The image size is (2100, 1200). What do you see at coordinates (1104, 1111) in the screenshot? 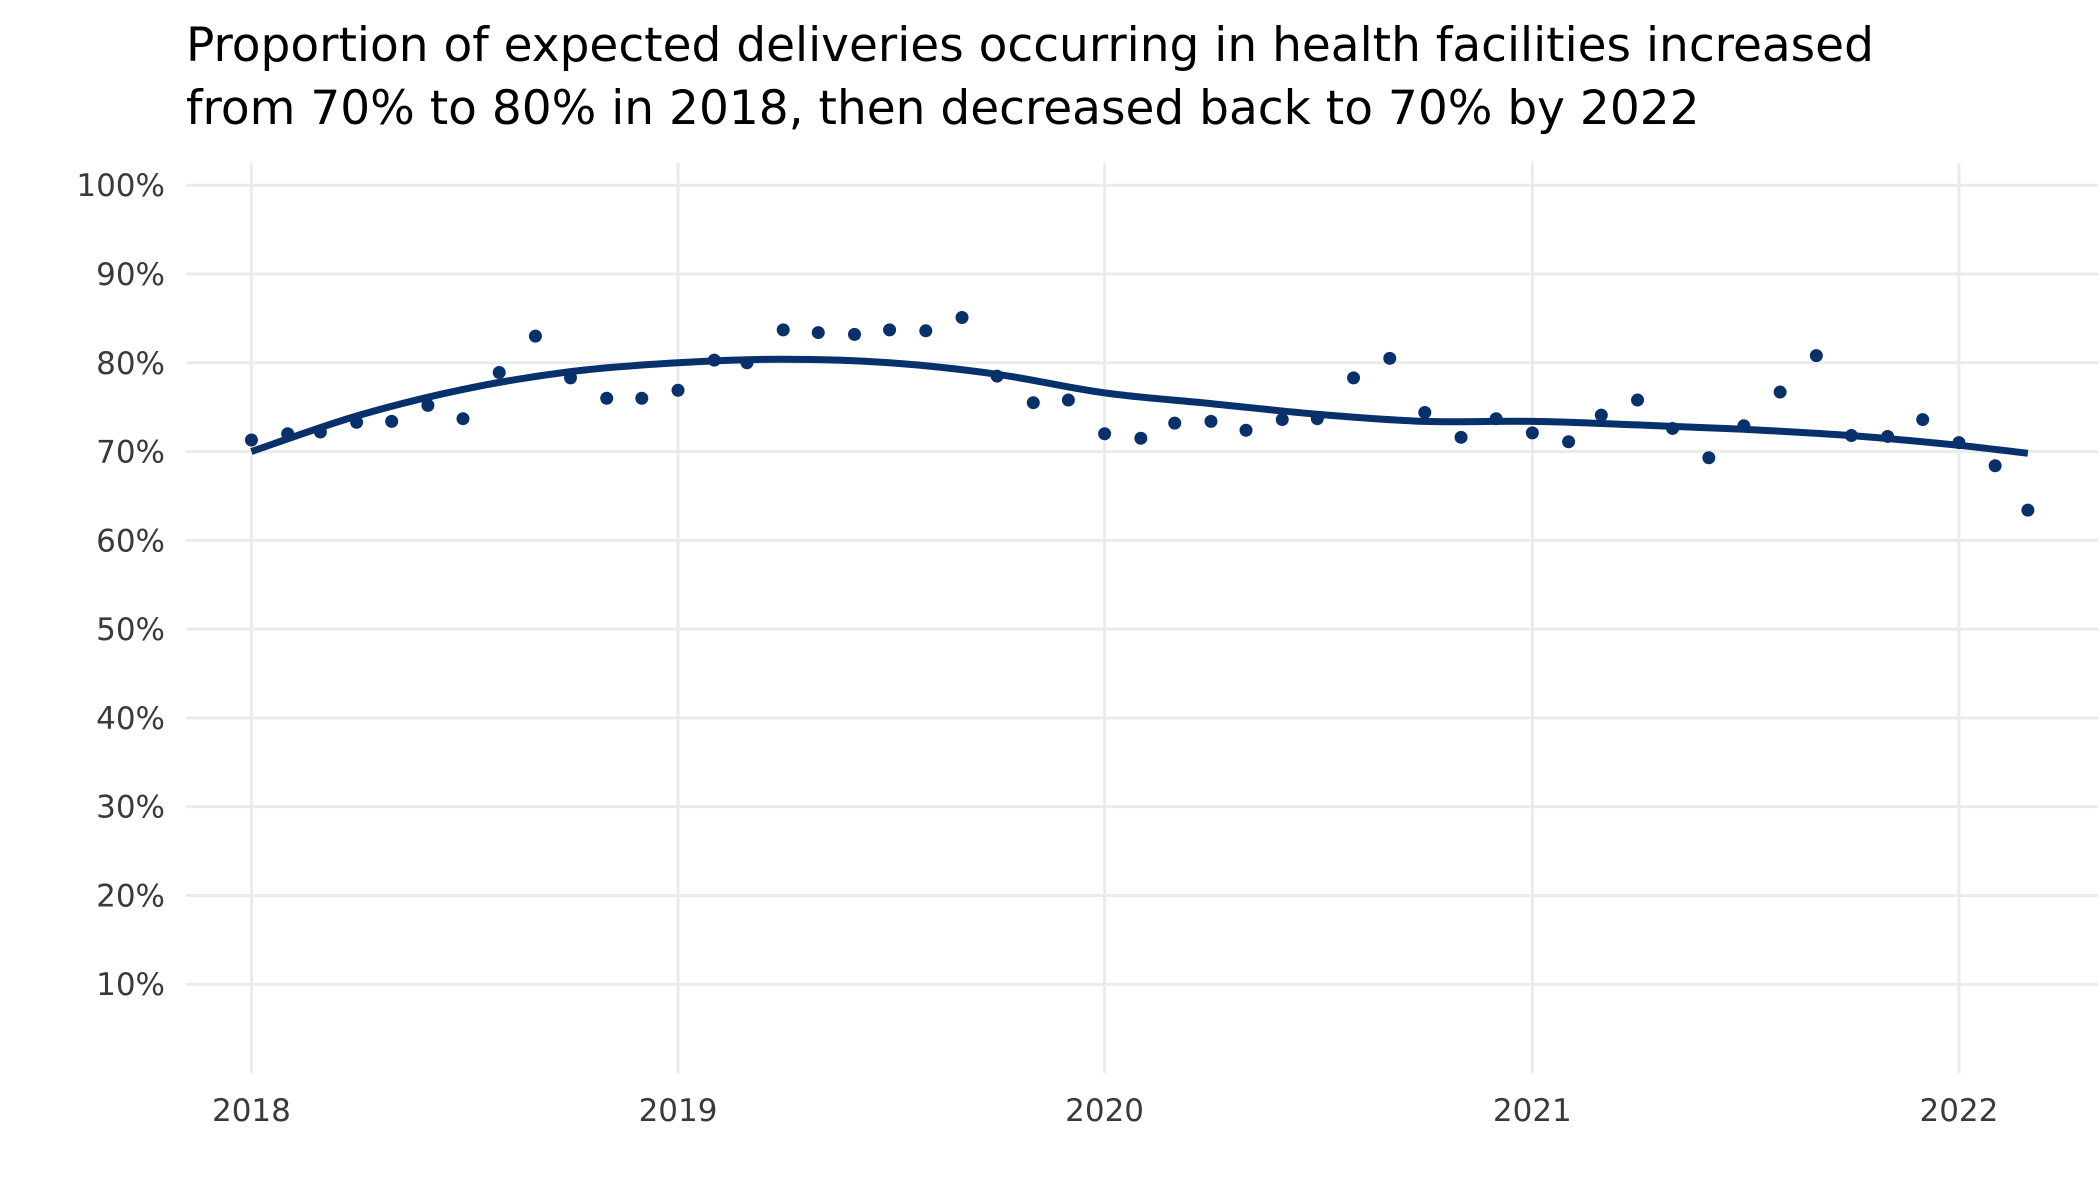
I see `x-tick-label: 2020` at bounding box center [1104, 1111].